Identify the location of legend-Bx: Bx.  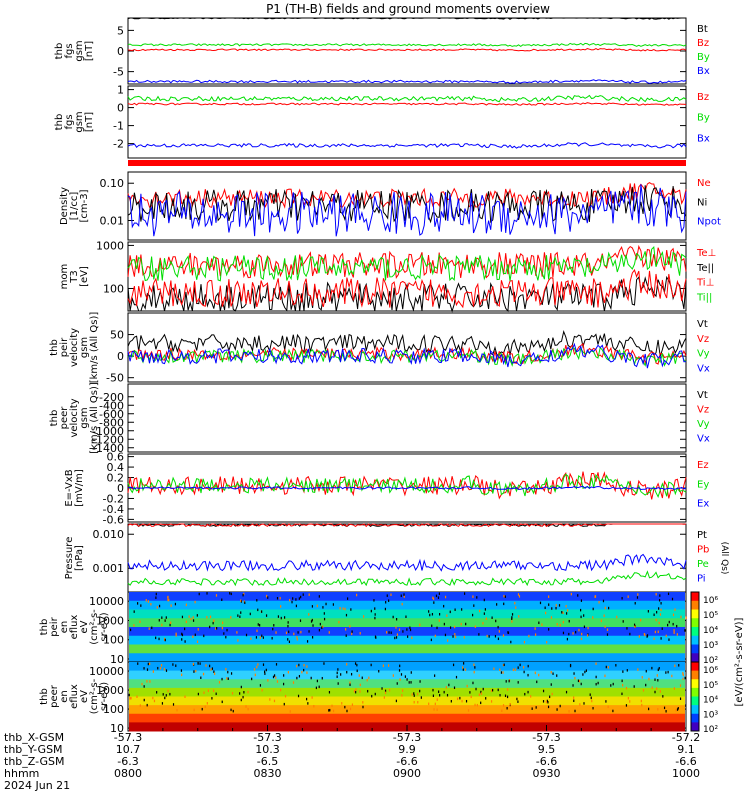
(703, 71).